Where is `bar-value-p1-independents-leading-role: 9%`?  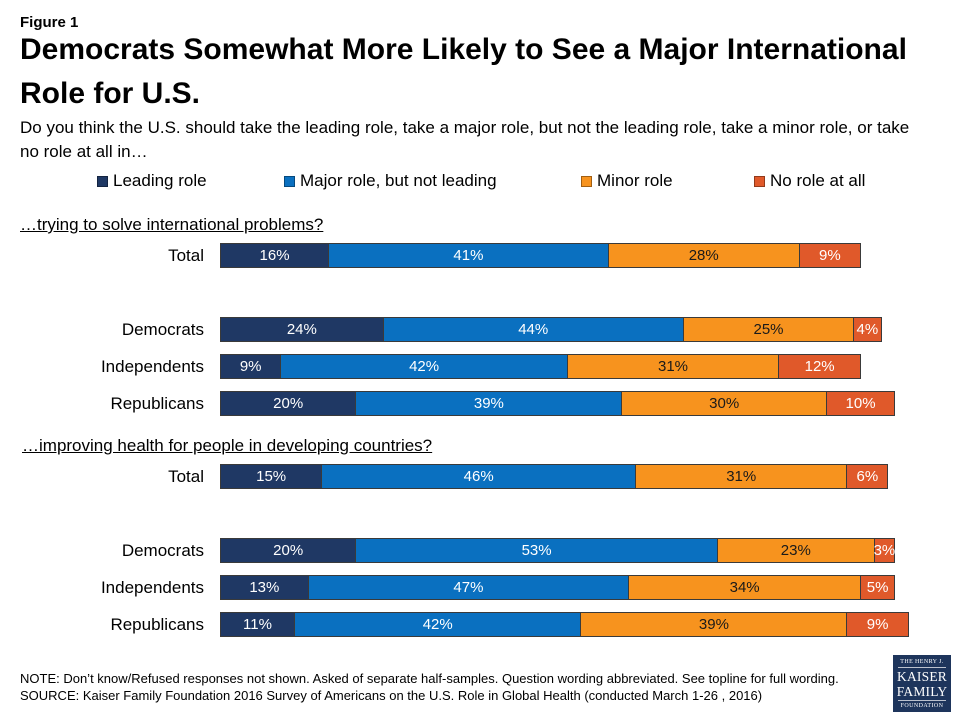
bar-value-p1-independents-leading-role: 9% is located at coordinates (250, 366).